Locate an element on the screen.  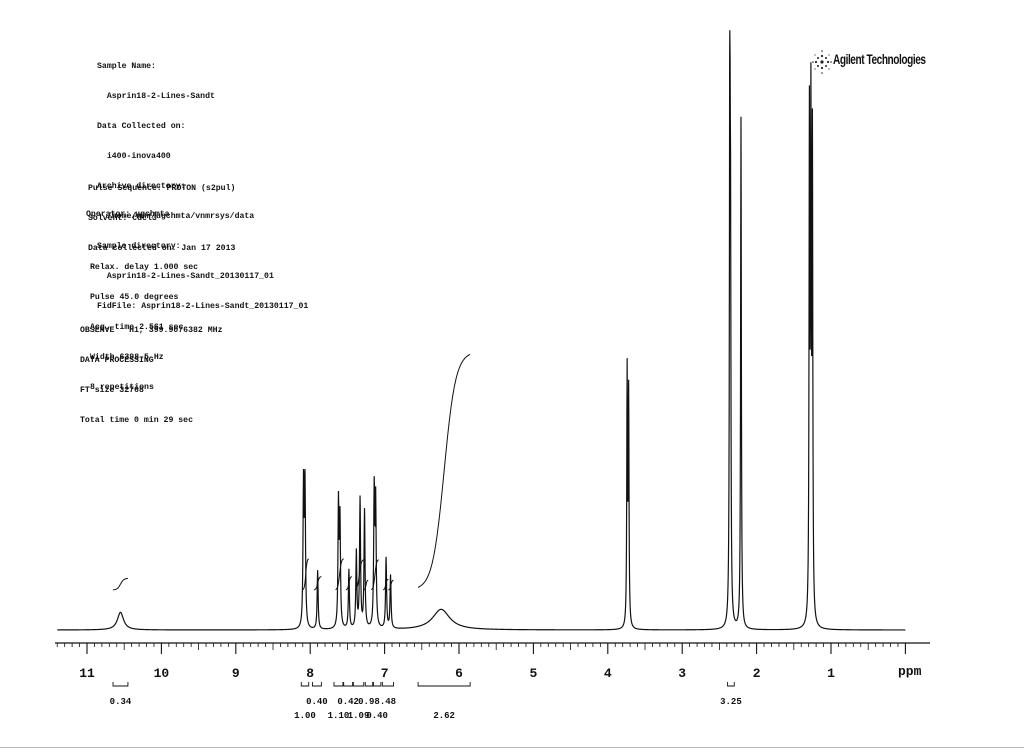
proc-line: Total time 0 min 29 sec is located at coordinates (137, 420).